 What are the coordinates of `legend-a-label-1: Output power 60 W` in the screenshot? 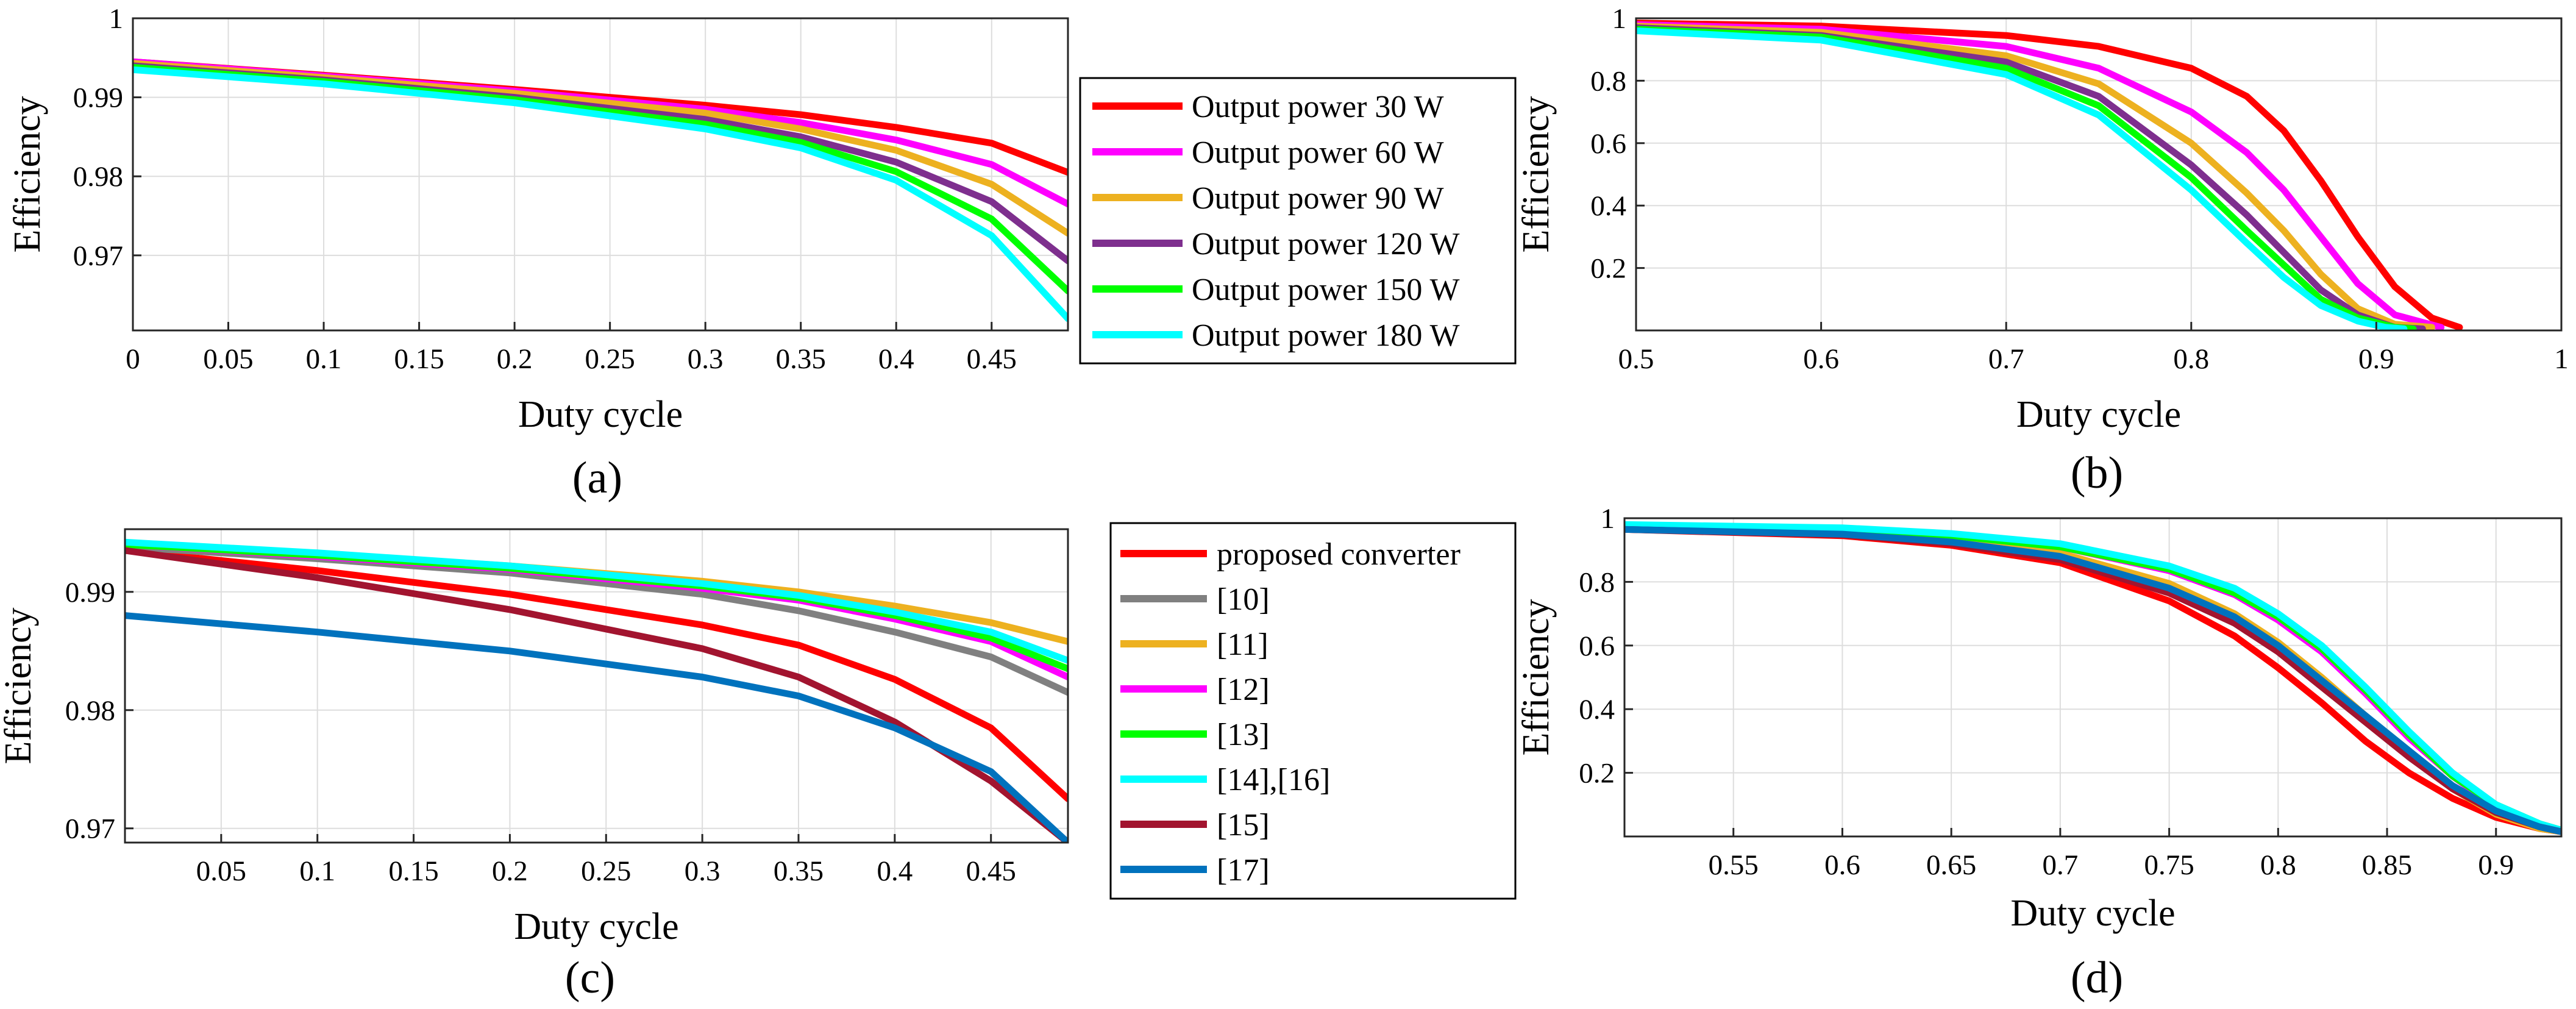 It's located at (1318, 152).